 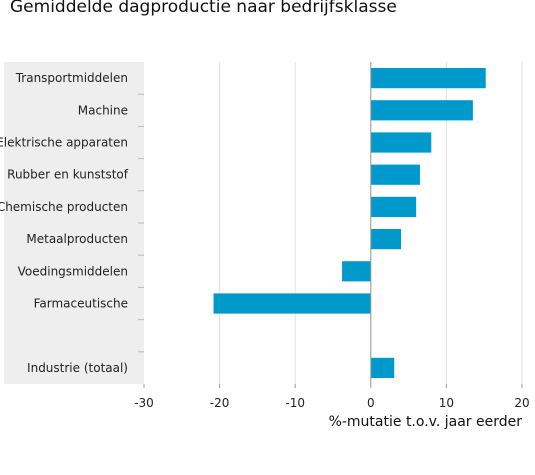 I want to click on x-tick-label: -20, so click(x=220, y=403).